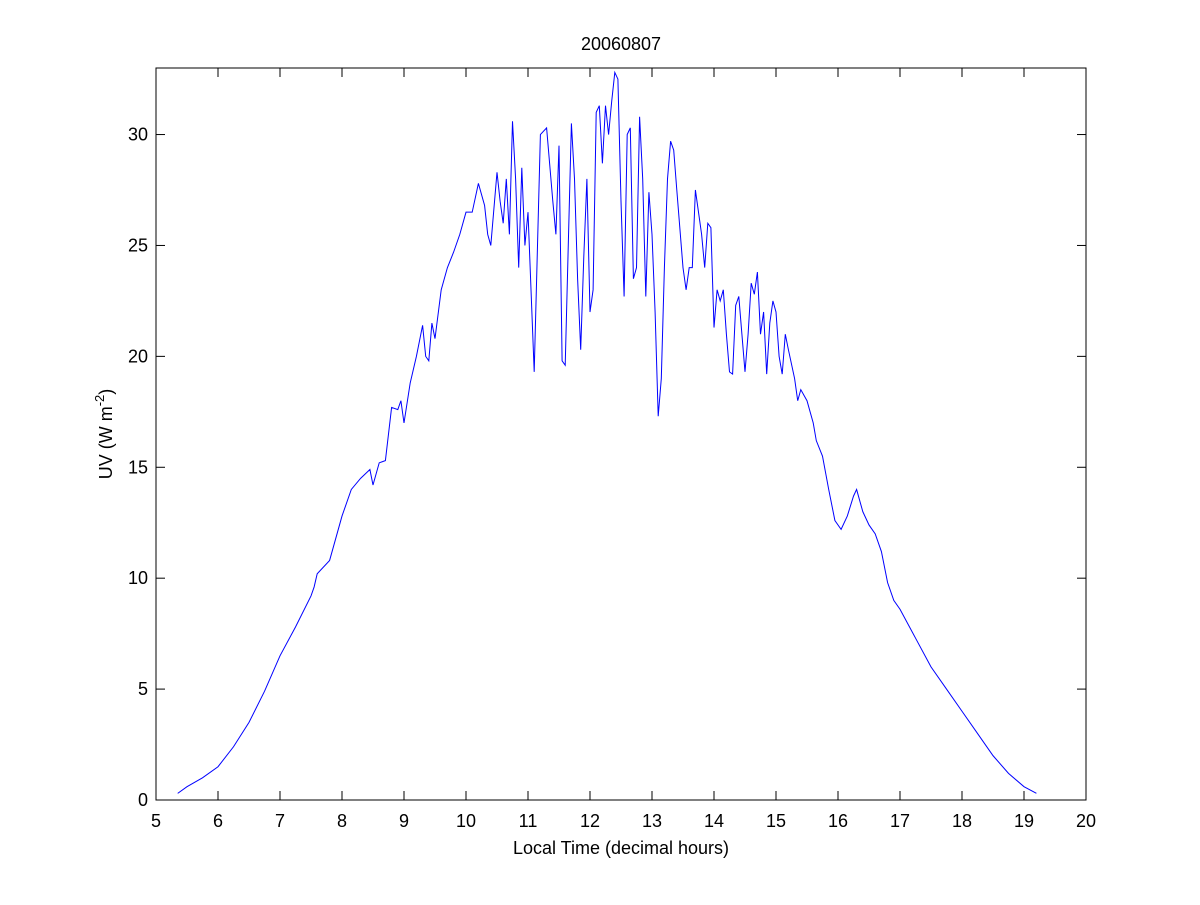  I want to click on x-tick-label: 17, so click(900, 821).